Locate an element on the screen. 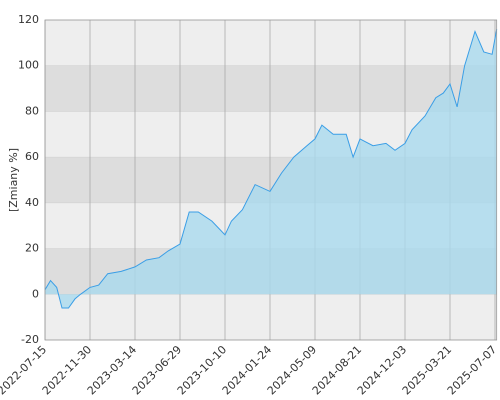 The width and height of the screenshot is (500, 400). y-tick-label: 60 is located at coordinates (32, 156).